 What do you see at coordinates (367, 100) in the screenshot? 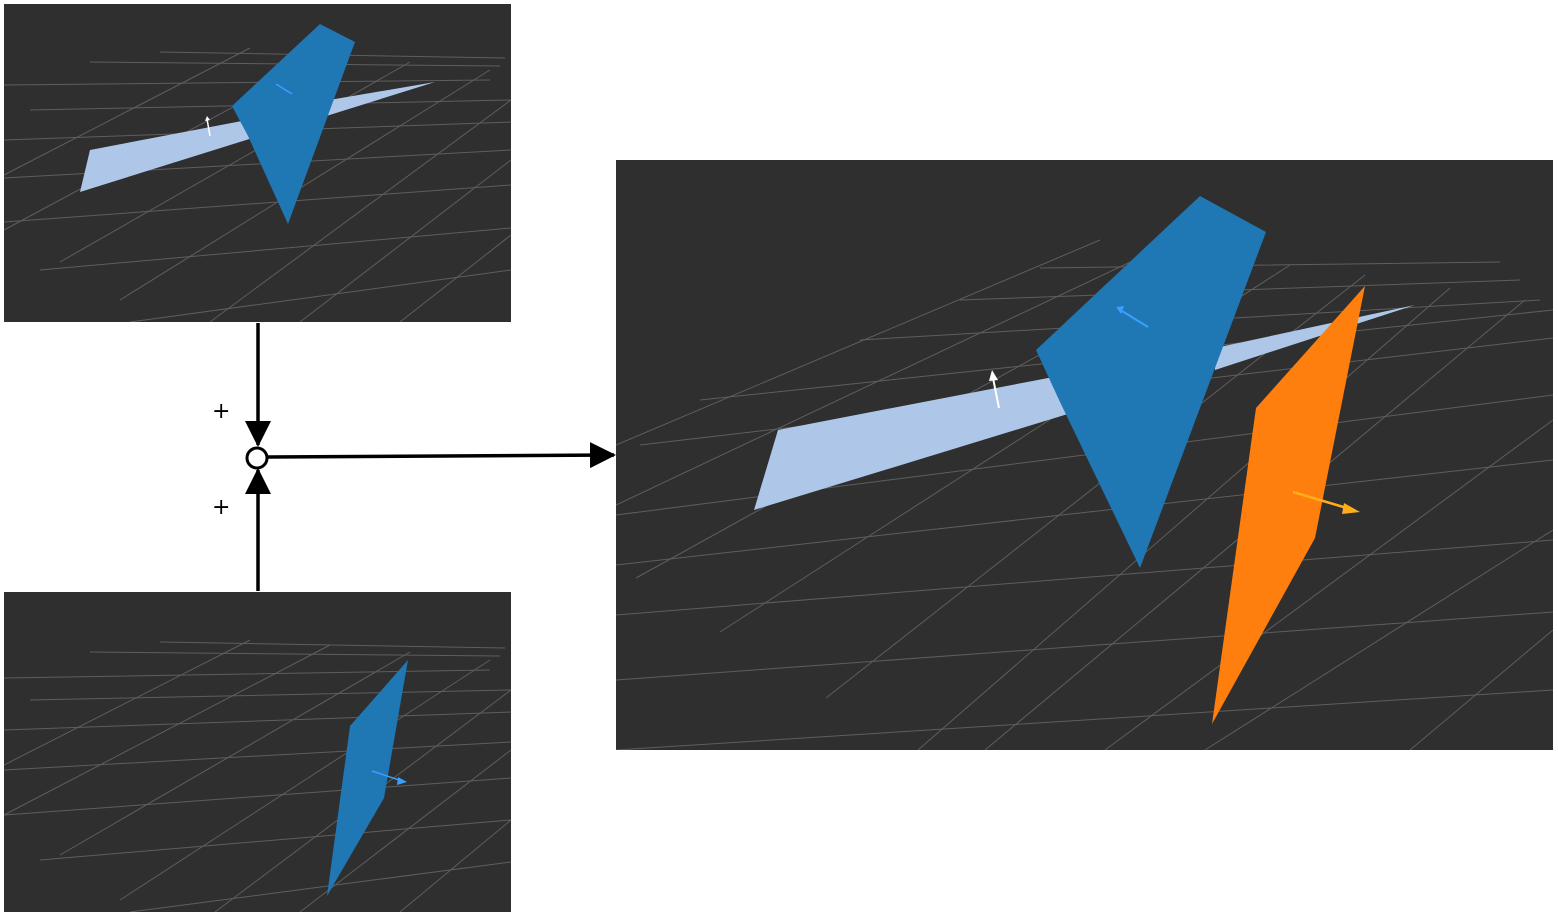
I see `plane-light-blue-top-far` at bounding box center [367, 100].